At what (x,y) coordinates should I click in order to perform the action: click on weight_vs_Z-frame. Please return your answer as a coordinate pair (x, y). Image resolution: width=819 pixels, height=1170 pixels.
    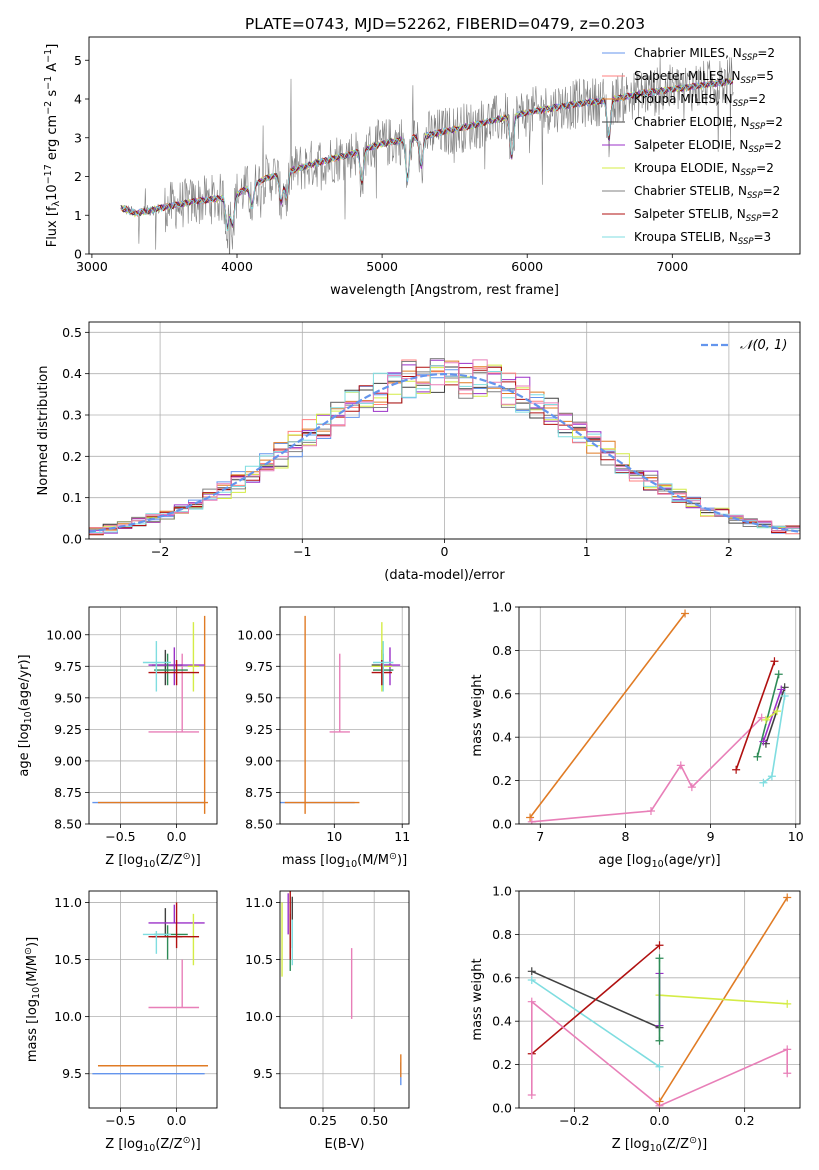
    Looking at the image, I should click on (659, 999).